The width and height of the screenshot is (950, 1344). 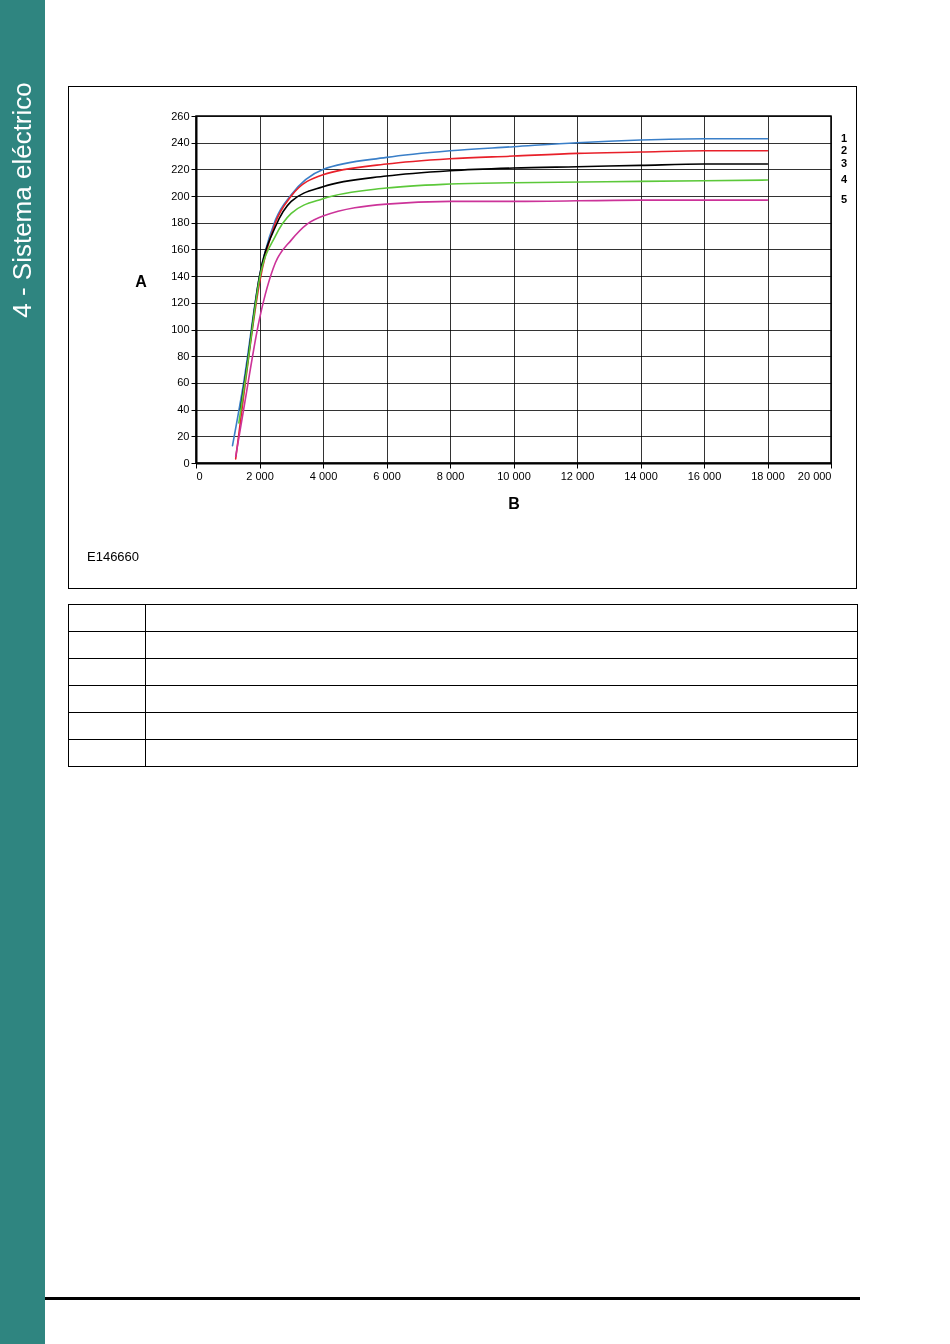 I want to click on y-axis-title: A, so click(x=141, y=281).